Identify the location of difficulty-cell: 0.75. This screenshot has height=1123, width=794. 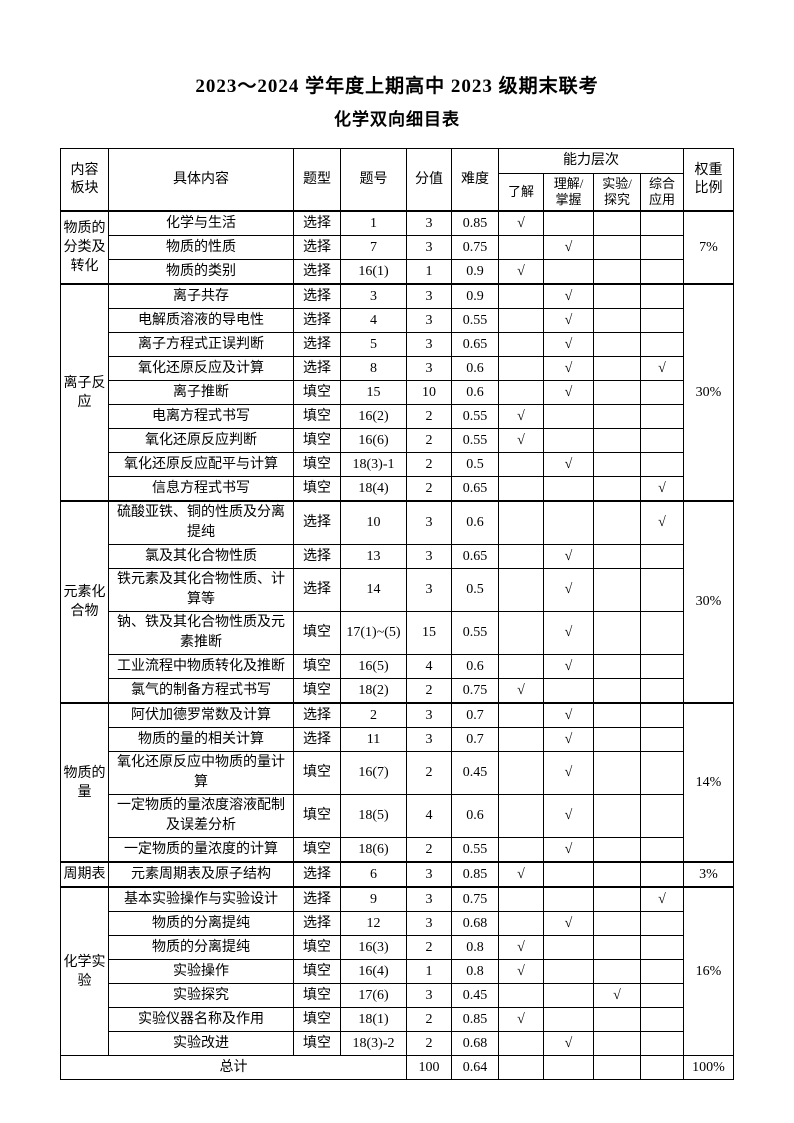
(475, 247).